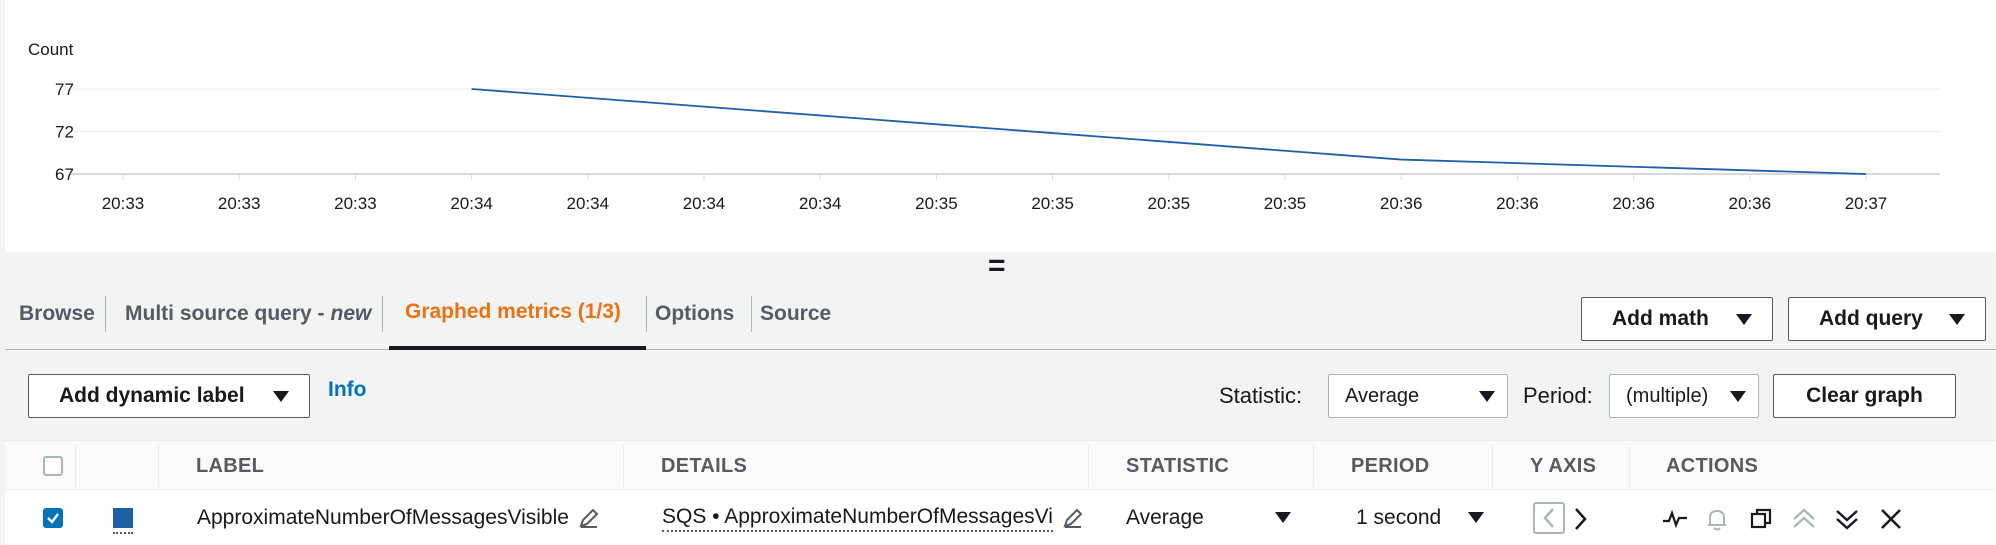 The image size is (1996, 545). I want to click on tab-browse: Browse, so click(57, 314).